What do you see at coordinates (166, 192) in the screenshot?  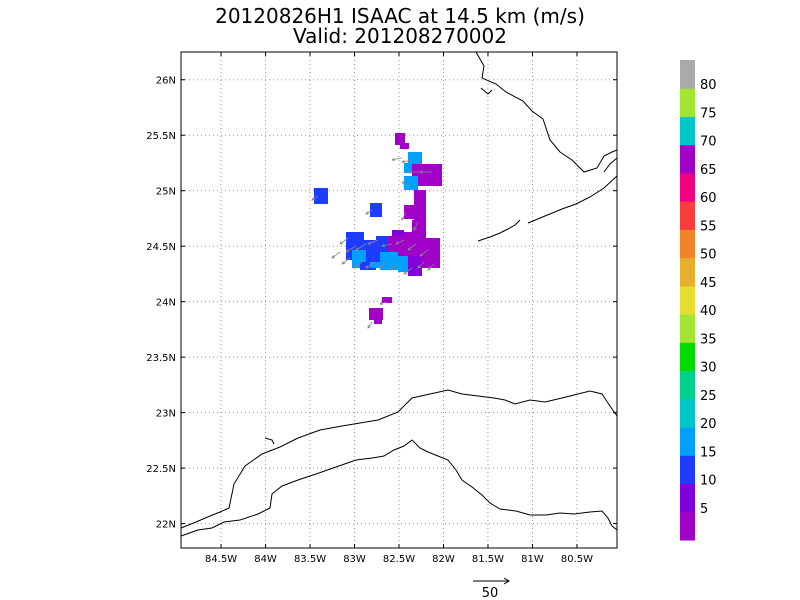 I see `lat-label: 25N` at bounding box center [166, 192].